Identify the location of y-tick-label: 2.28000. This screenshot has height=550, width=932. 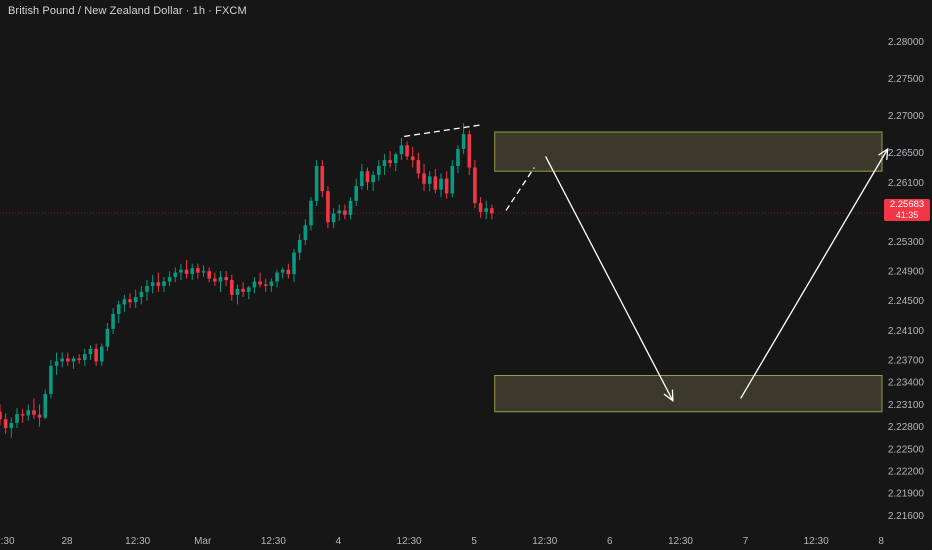
(906, 42).